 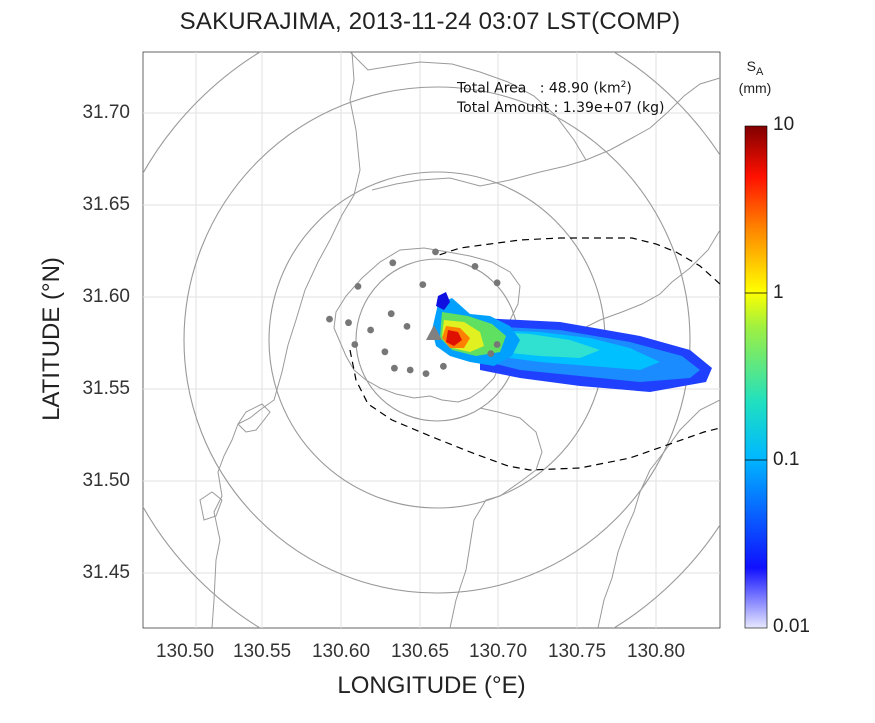 I want to click on station-markers, so click(x=413, y=312).